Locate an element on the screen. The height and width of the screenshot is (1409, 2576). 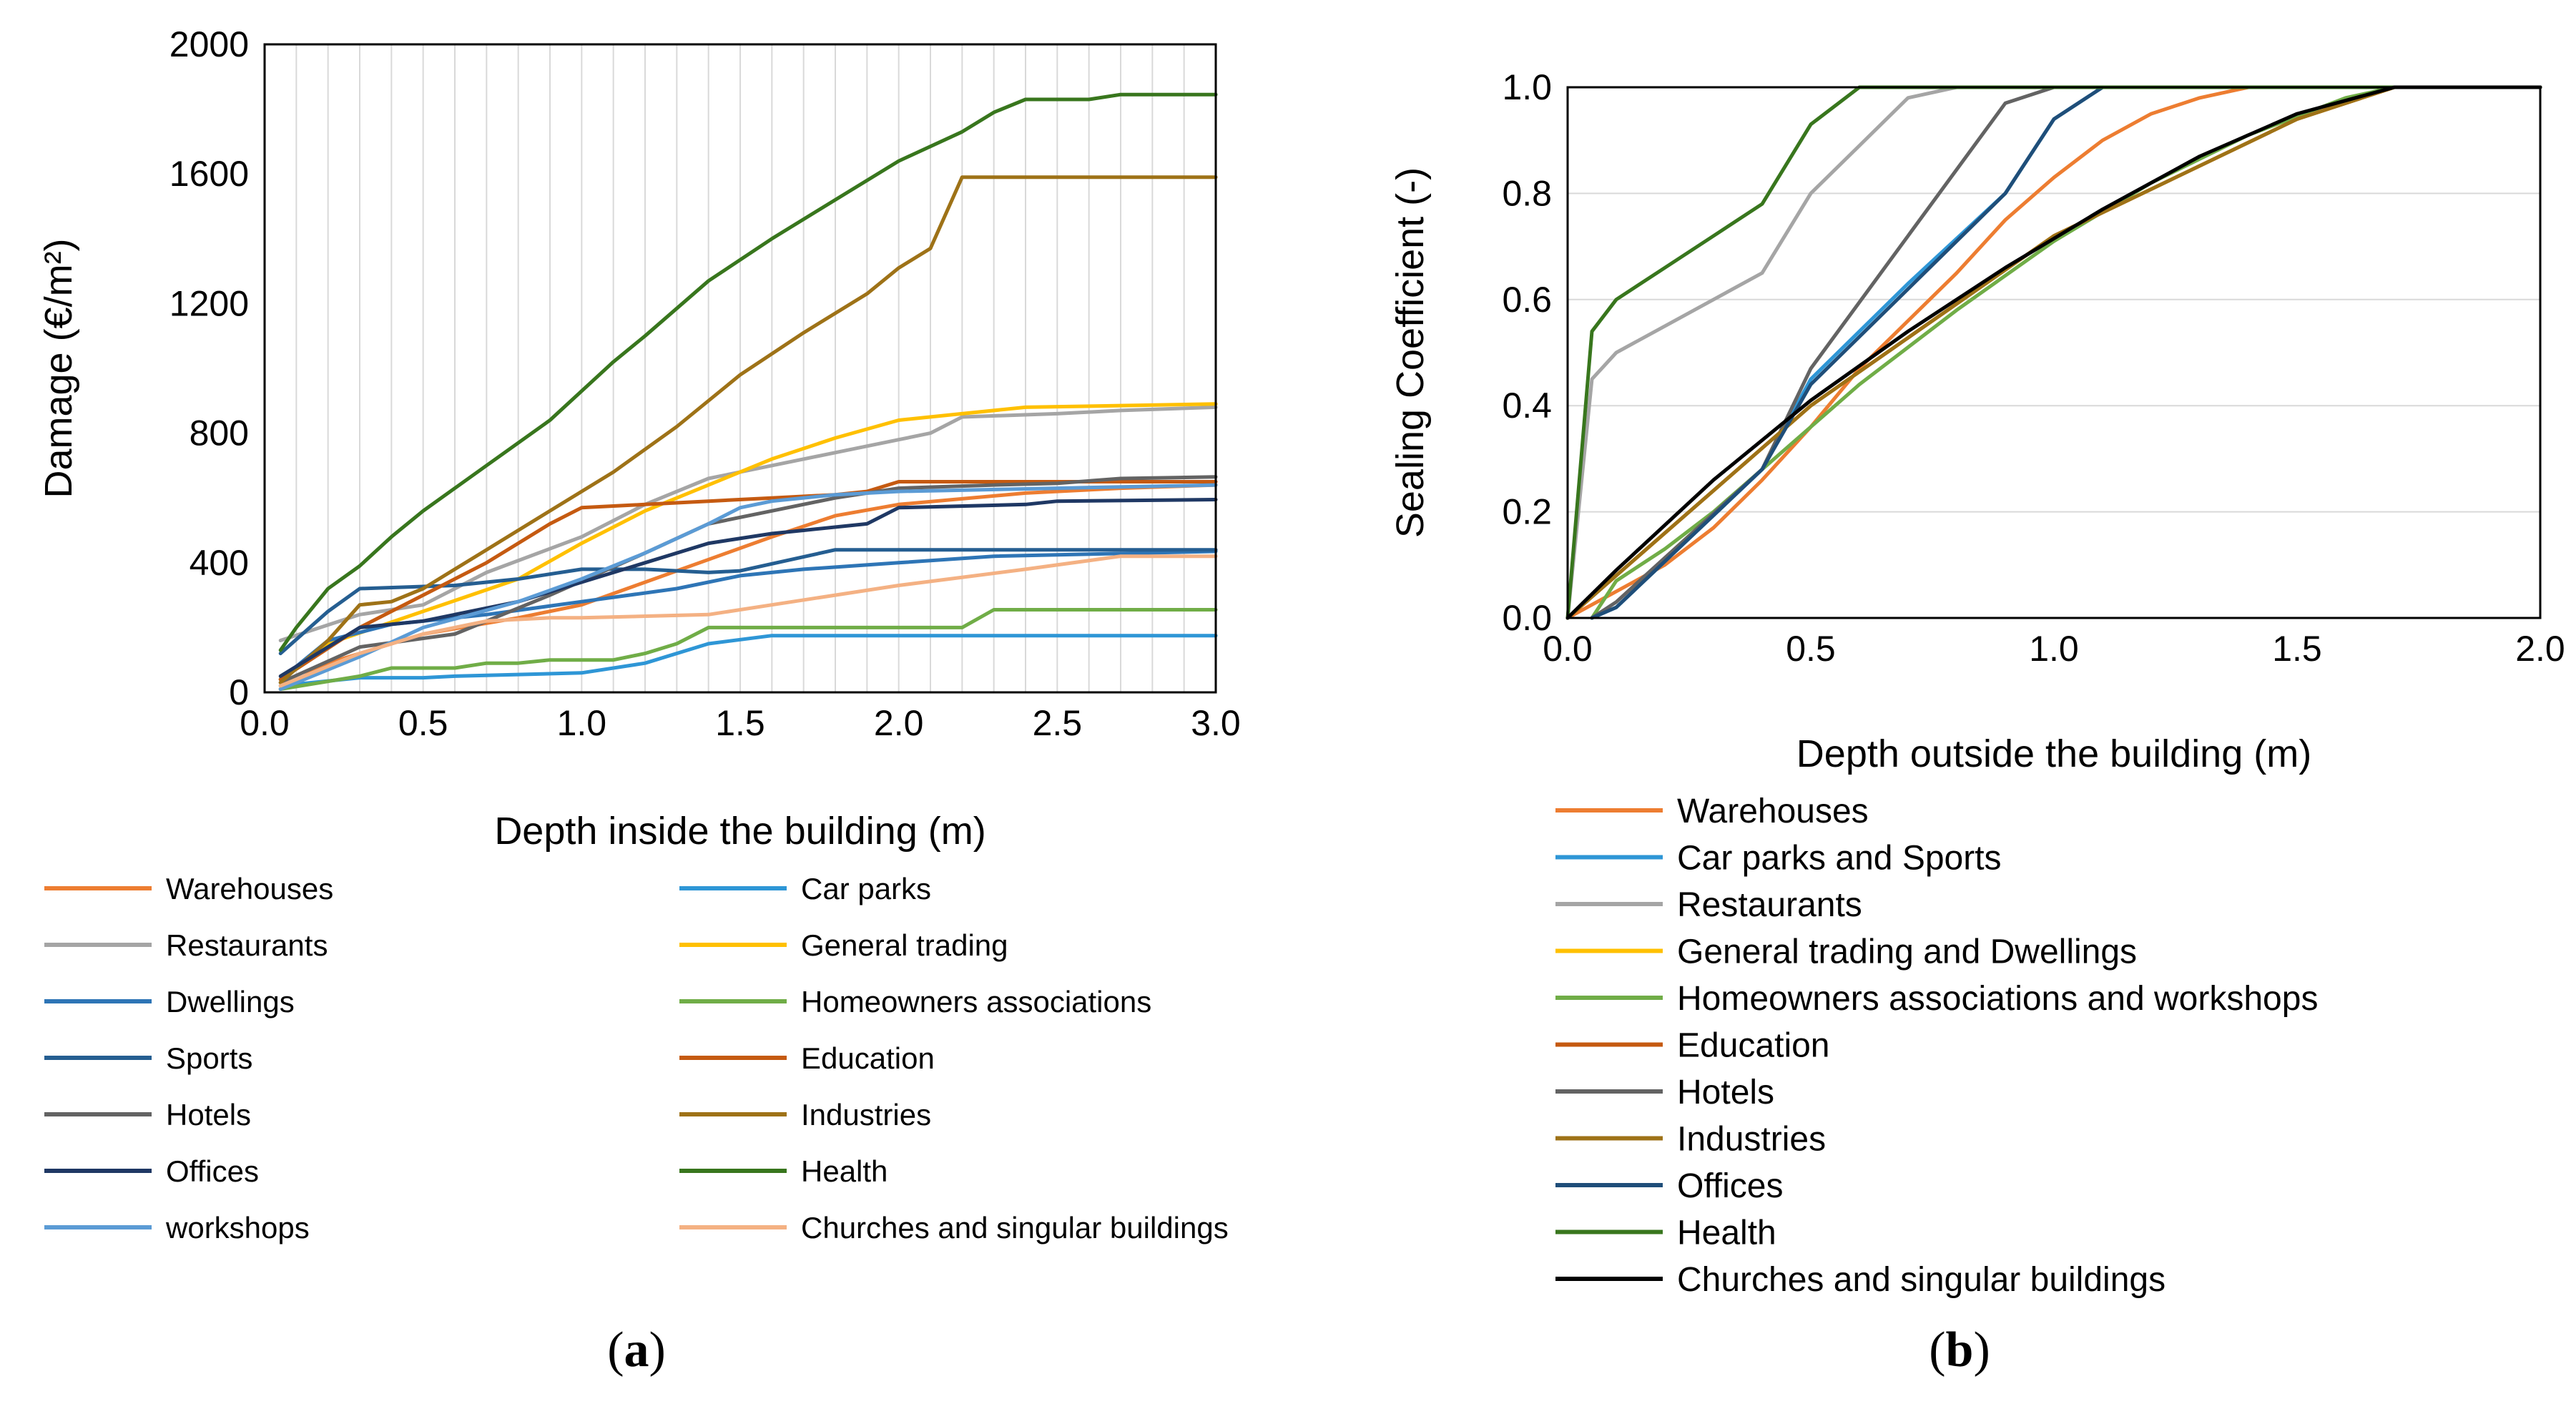
legend-label-homeowners-associations-and-workshops: Homeowners associations and workshops is located at coordinates (1998, 999).